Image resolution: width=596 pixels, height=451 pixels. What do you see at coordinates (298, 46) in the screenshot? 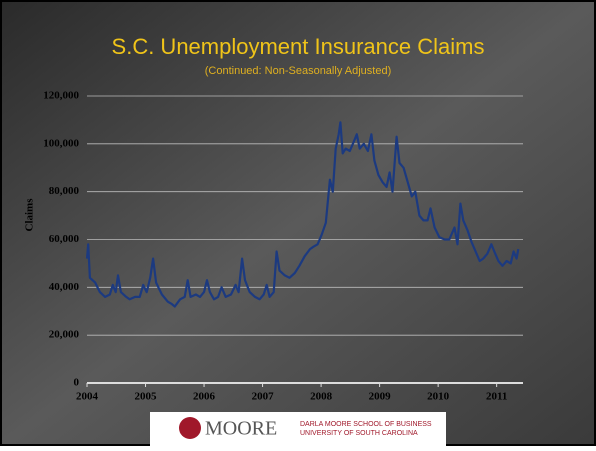
I see `chart-title: S.C. Unemployment Insurance Claims` at bounding box center [298, 46].